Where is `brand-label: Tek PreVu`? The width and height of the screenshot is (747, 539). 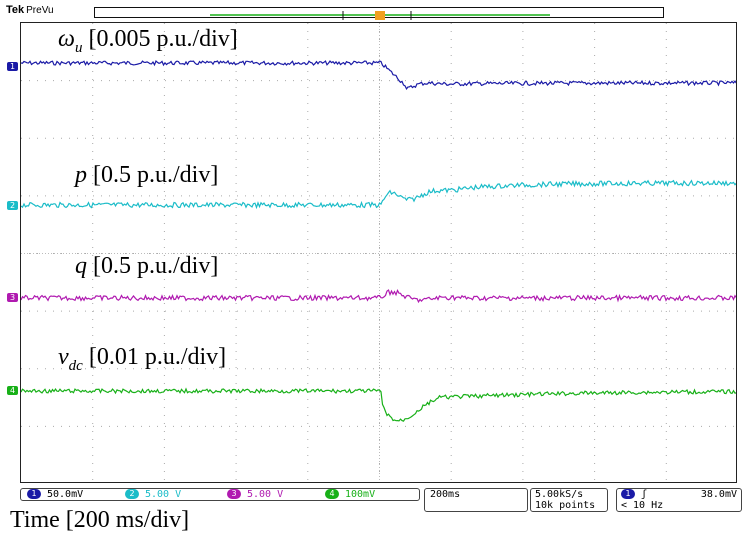
brand-label: Tek PreVu is located at coordinates (30, 10).